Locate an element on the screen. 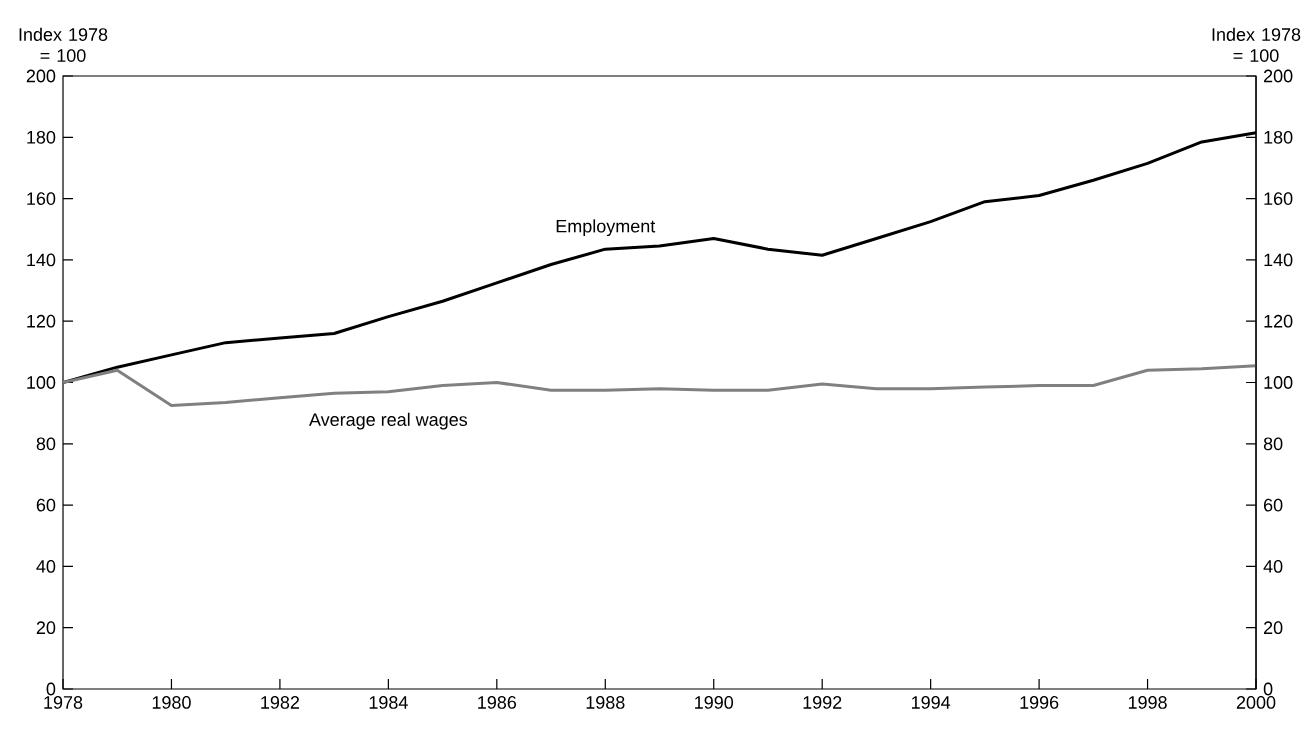 This screenshot has width=1309, height=755. x-tick-label: 1982 is located at coordinates (280, 702).